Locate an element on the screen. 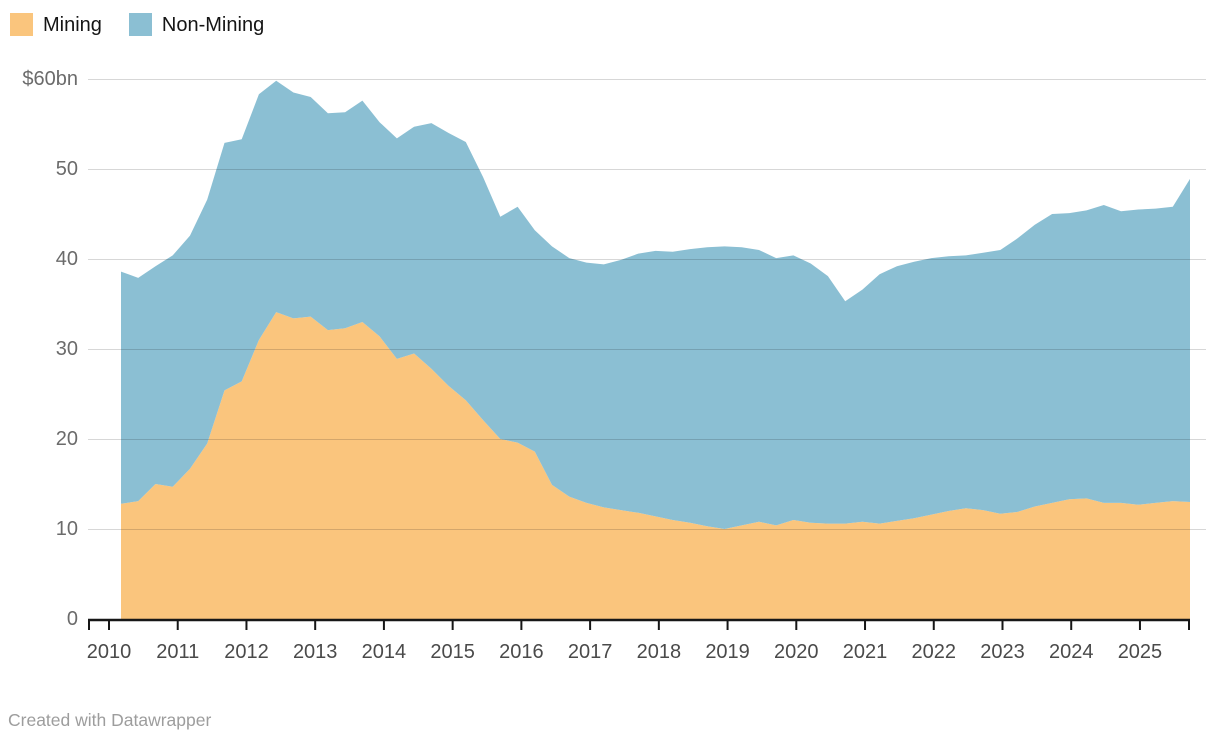 This screenshot has width=1220, height=746. x-tick-label: 2011 is located at coordinates (177, 652).